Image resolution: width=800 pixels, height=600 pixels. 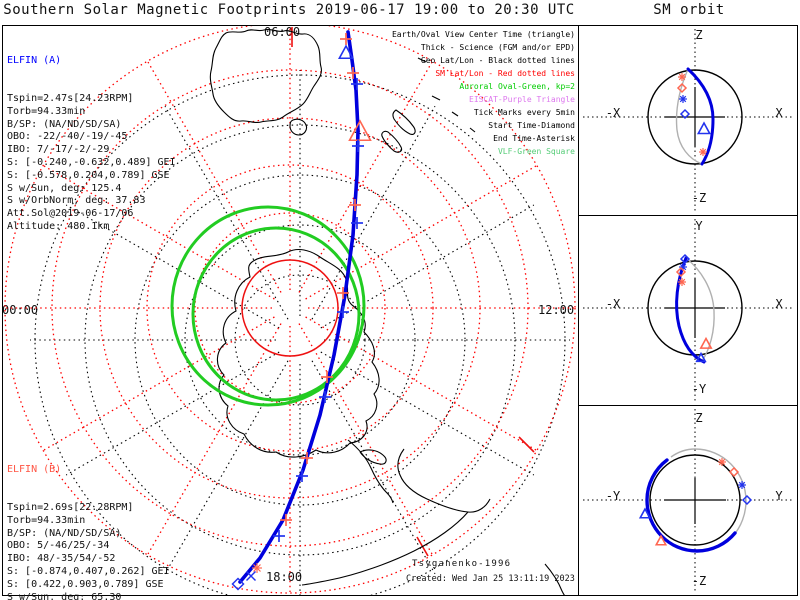 What do you see at coordinates (370, 471) in the screenshot?
I see `antarctic-peninsula` at bounding box center [370, 471].